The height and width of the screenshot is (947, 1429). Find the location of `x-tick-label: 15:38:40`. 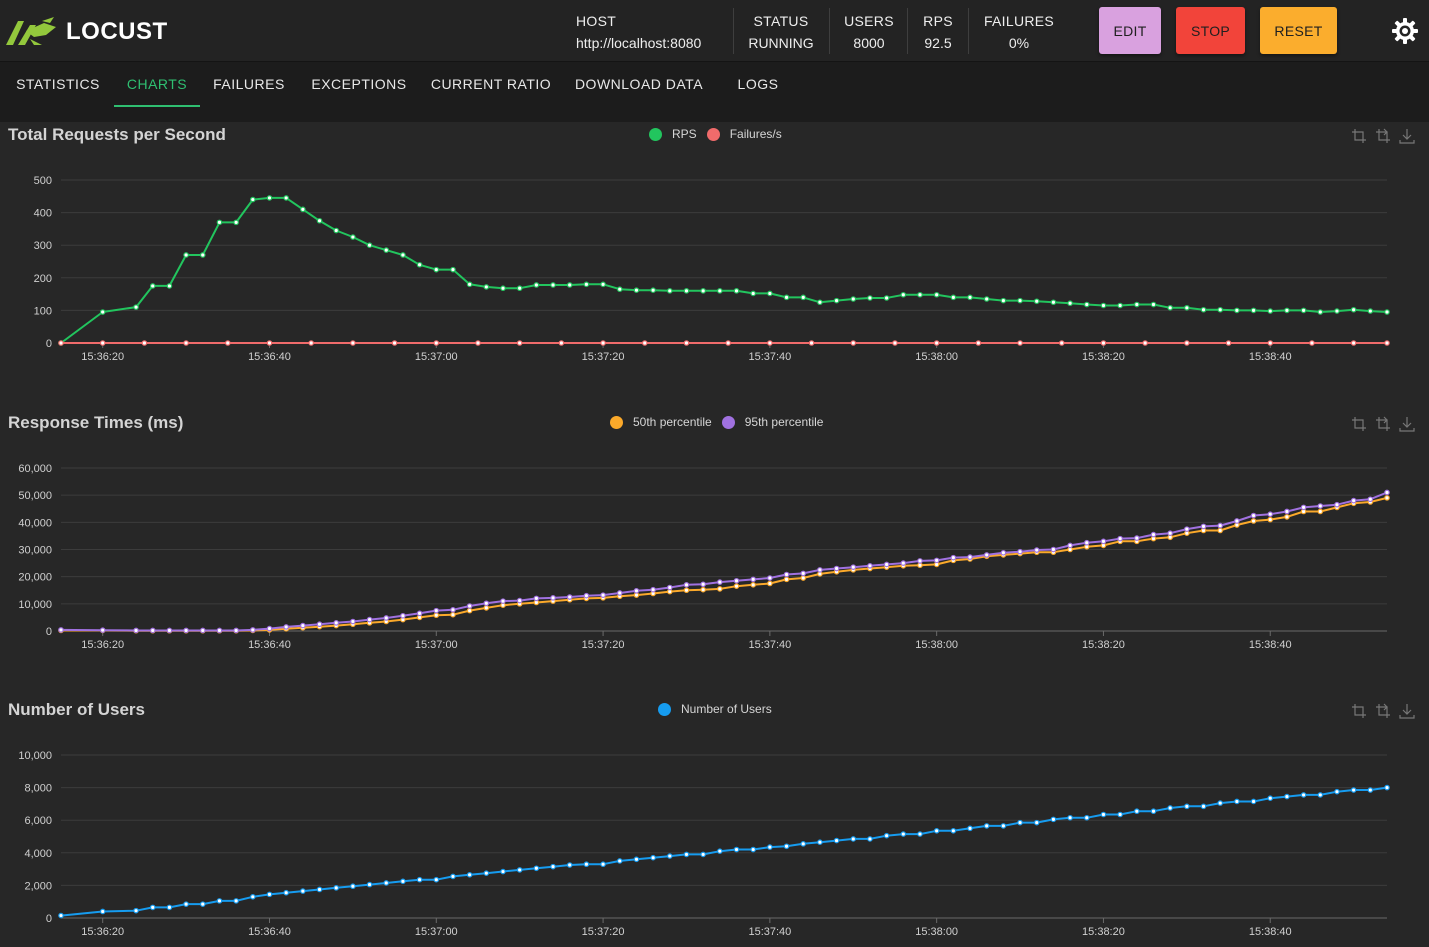

x-tick-label: 15:38:40 is located at coordinates (1270, 932).